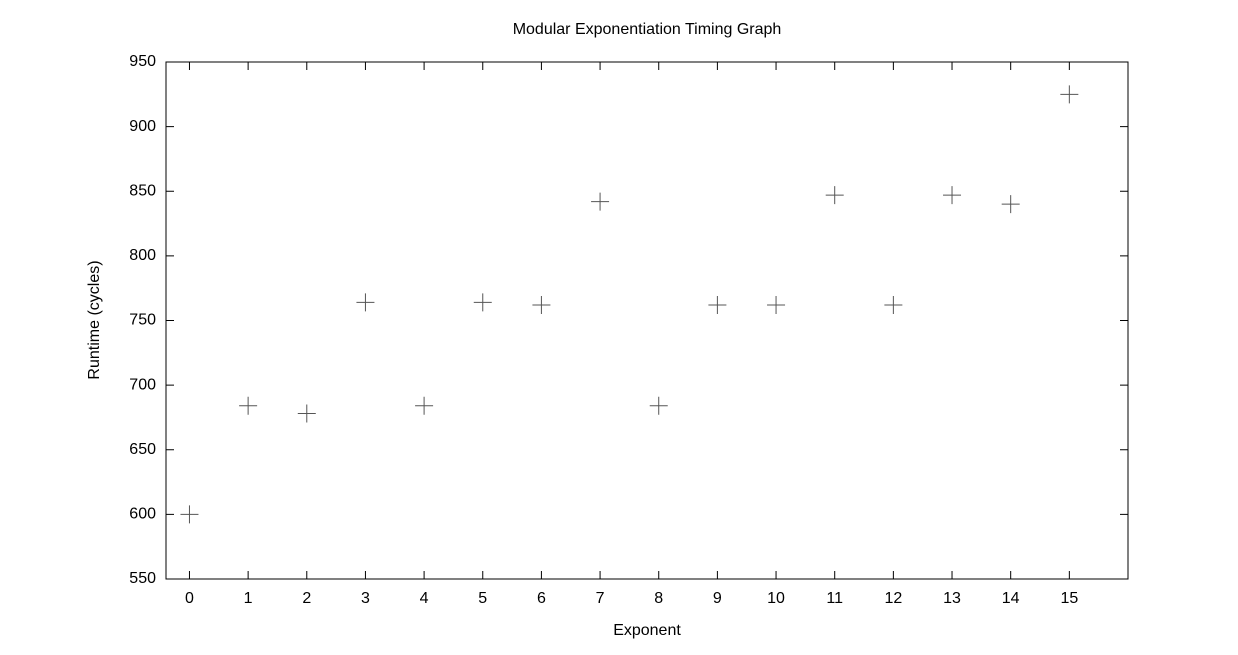 The width and height of the screenshot is (1238, 655). I want to click on chart-title: Modular Exponentiation Timing Graph, so click(647, 29).